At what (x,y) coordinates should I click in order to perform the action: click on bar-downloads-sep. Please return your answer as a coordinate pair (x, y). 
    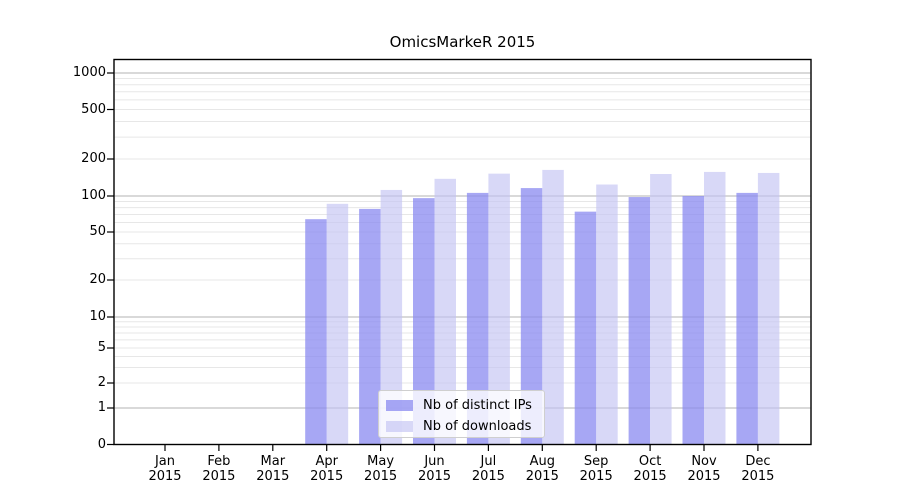
    Looking at the image, I should click on (607, 314).